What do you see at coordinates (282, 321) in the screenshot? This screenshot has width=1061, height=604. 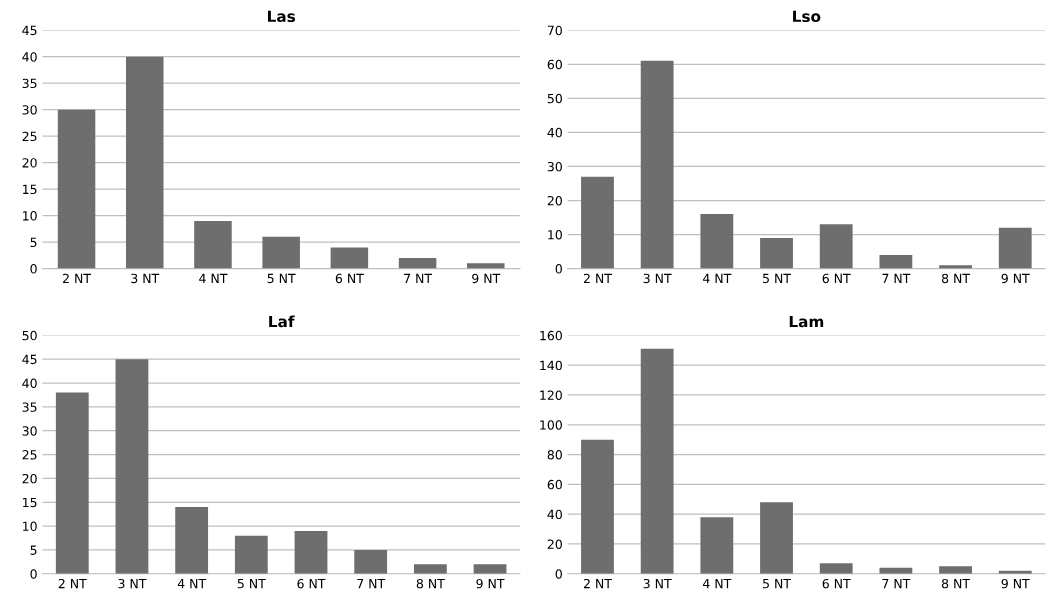 I see `chart-title: Laf` at bounding box center [282, 321].